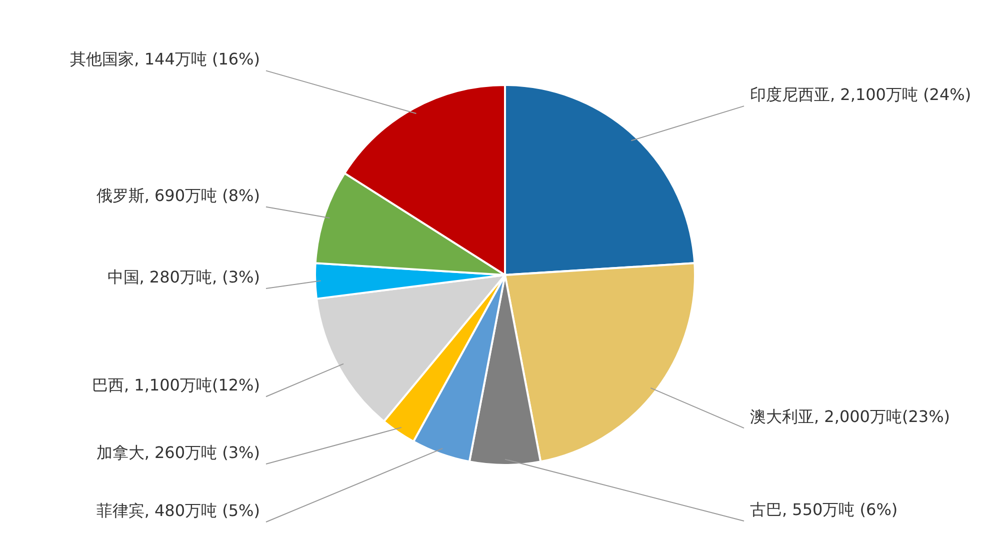 The image size is (1000, 536). What do you see at coordinates (165, 59) in the screenshot?
I see `slice-label: 其他国家, 144万吨 (16%)` at bounding box center [165, 59].